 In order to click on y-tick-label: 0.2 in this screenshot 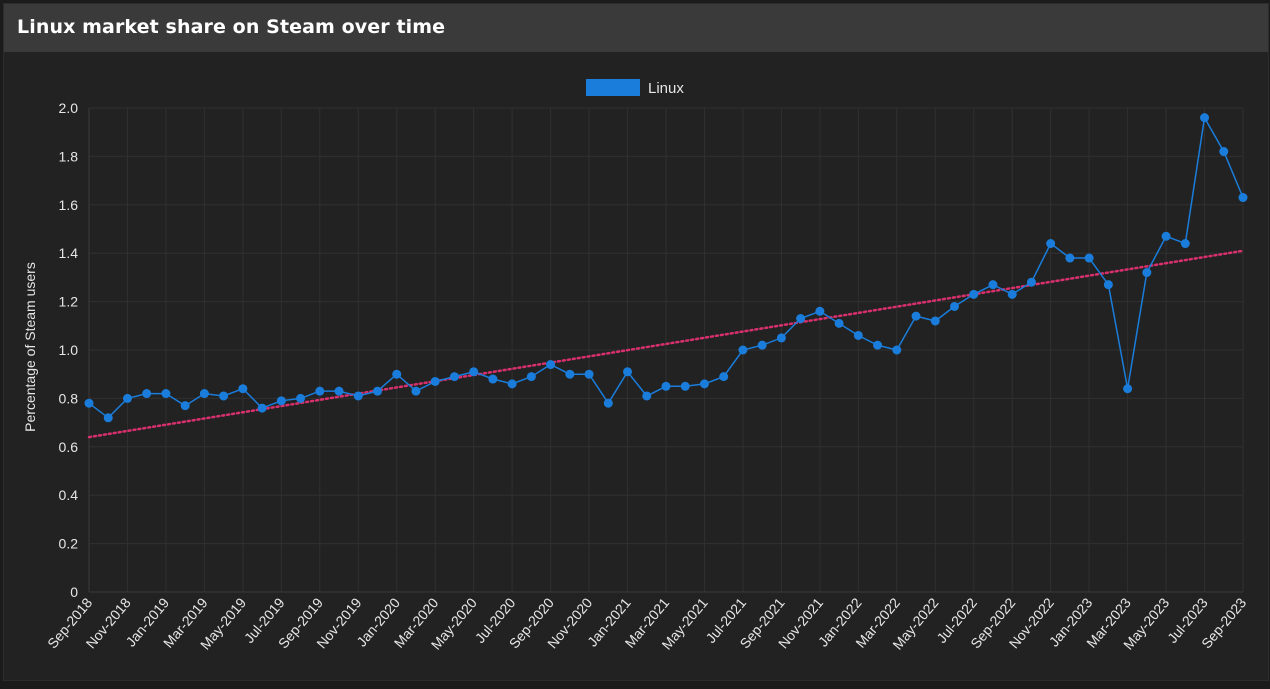, I will do `click(69, 544)`.